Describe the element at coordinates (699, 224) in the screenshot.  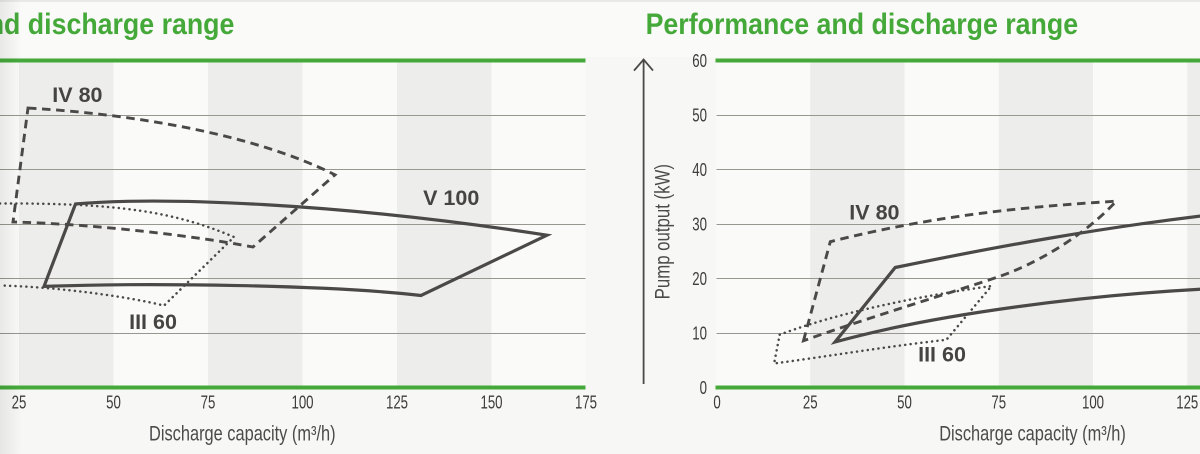
I see `svg-text: 30` at that location.